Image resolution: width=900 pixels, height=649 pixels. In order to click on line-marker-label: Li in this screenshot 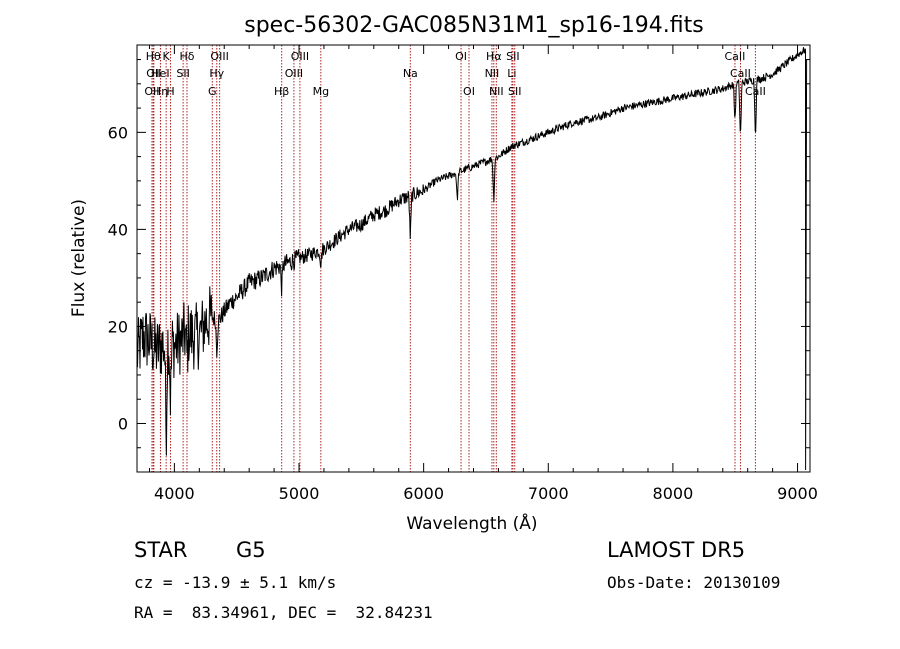, I will do `click(511, 73)`.